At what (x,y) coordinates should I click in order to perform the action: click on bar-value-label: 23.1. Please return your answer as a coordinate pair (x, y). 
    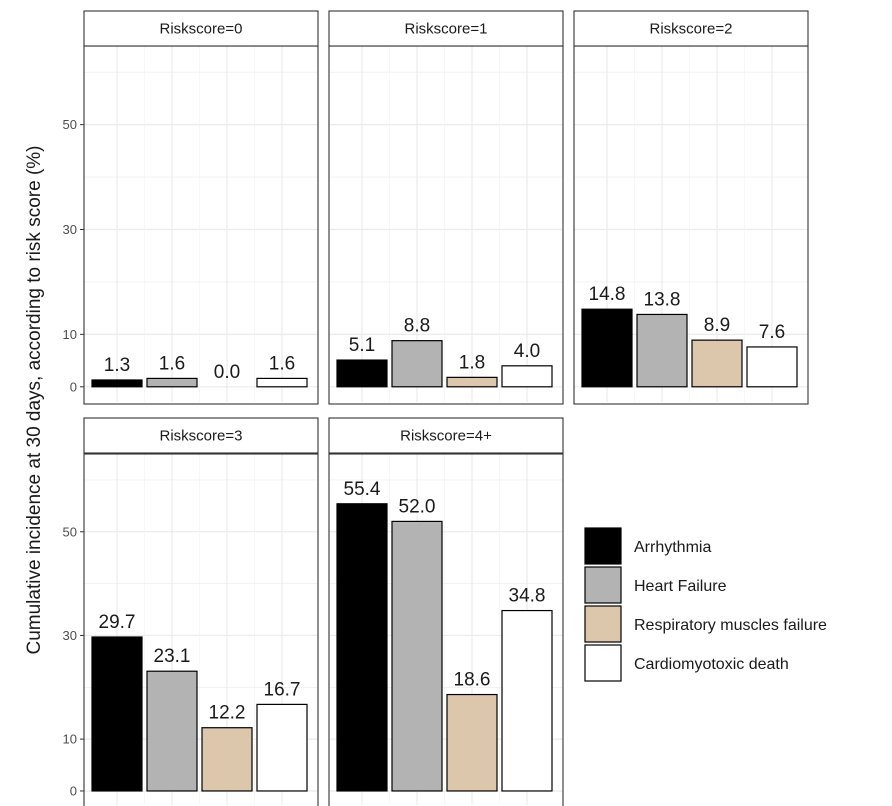
    Looking at the image, I should click on (172, 656).